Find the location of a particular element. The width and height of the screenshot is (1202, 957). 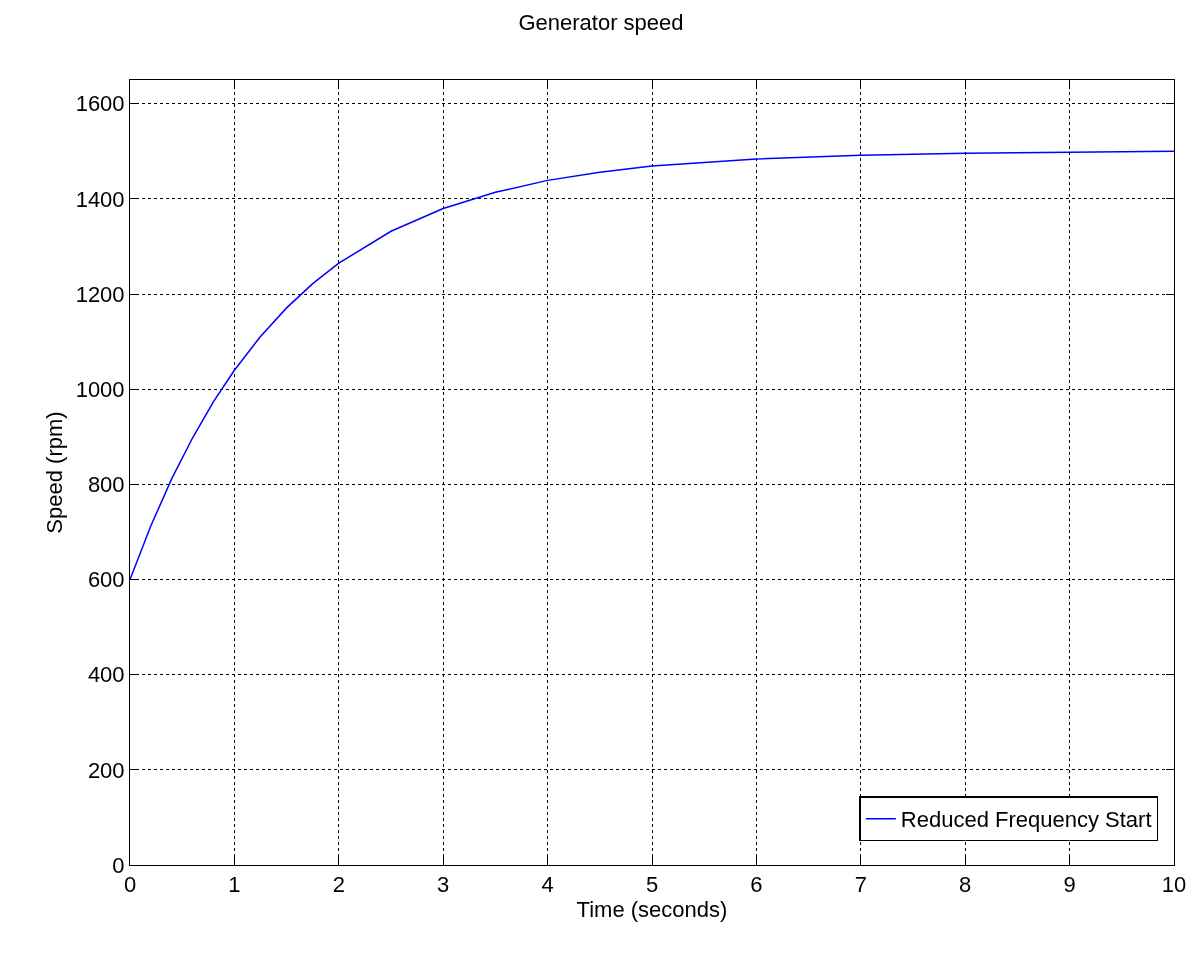

x-tick-label: 2 is located at coordinates (338, 885).